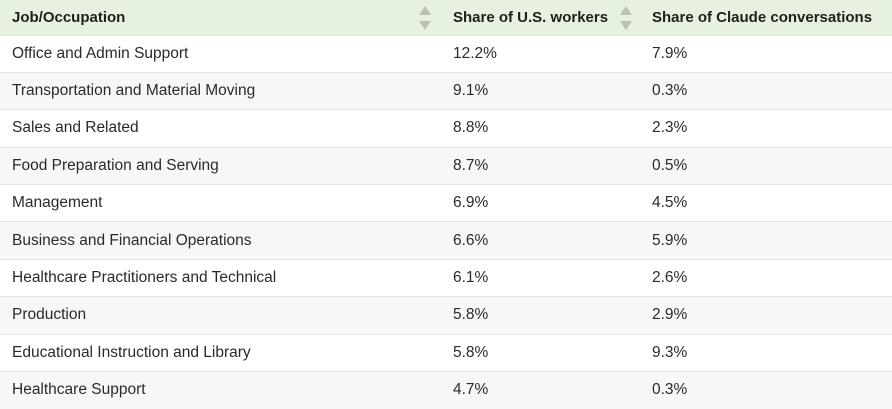  Describe the element at coordinates (134, 91) in the screenshot. I see `occupation-cell: Transportation and Material Moving` at that location.